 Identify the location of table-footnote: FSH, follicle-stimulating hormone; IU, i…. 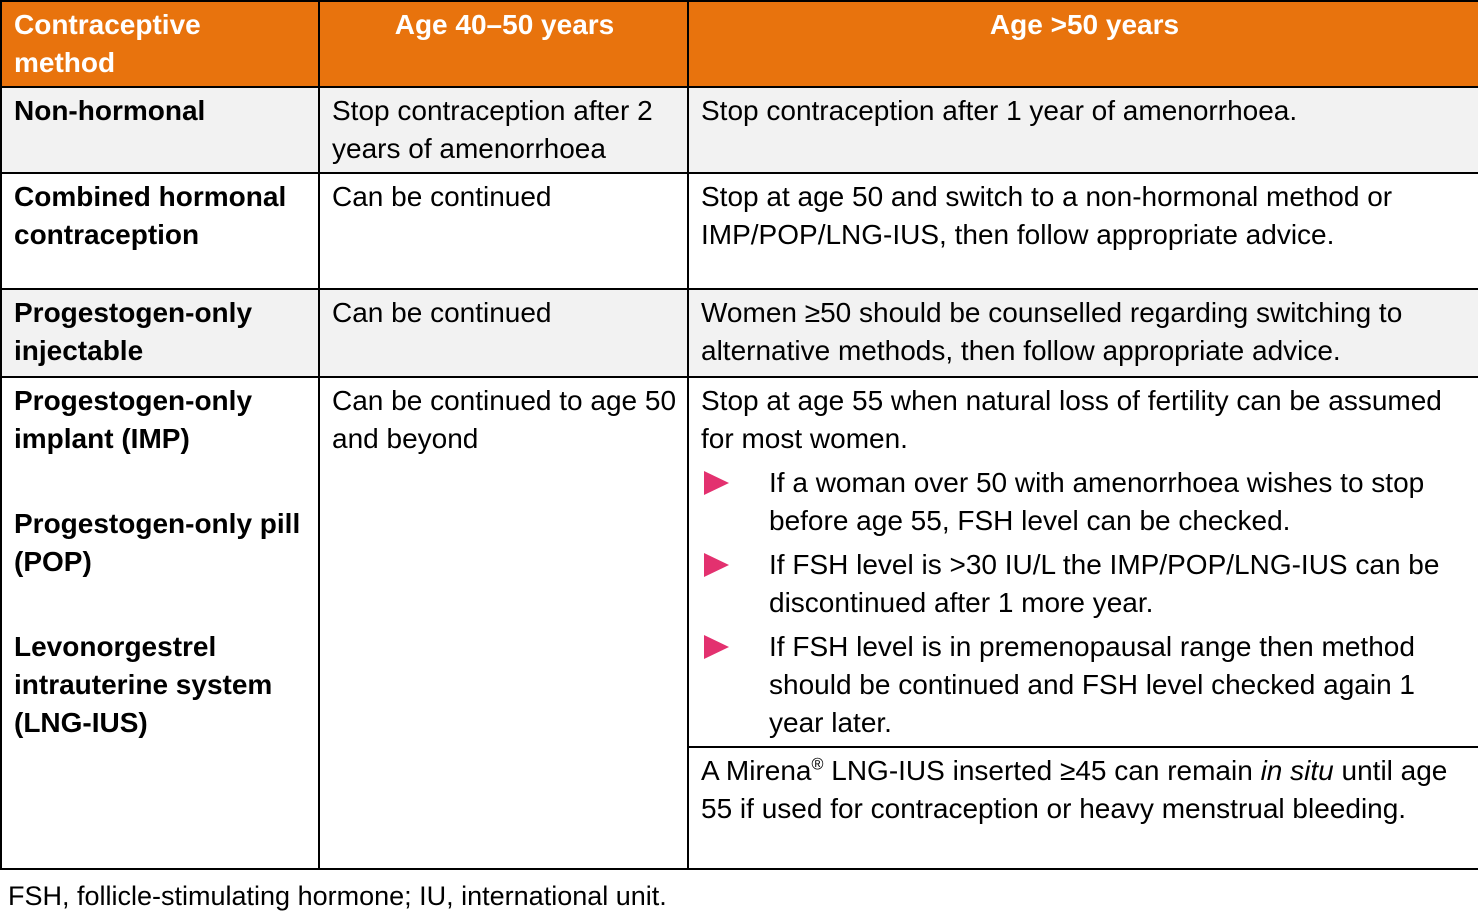
(337, 896).